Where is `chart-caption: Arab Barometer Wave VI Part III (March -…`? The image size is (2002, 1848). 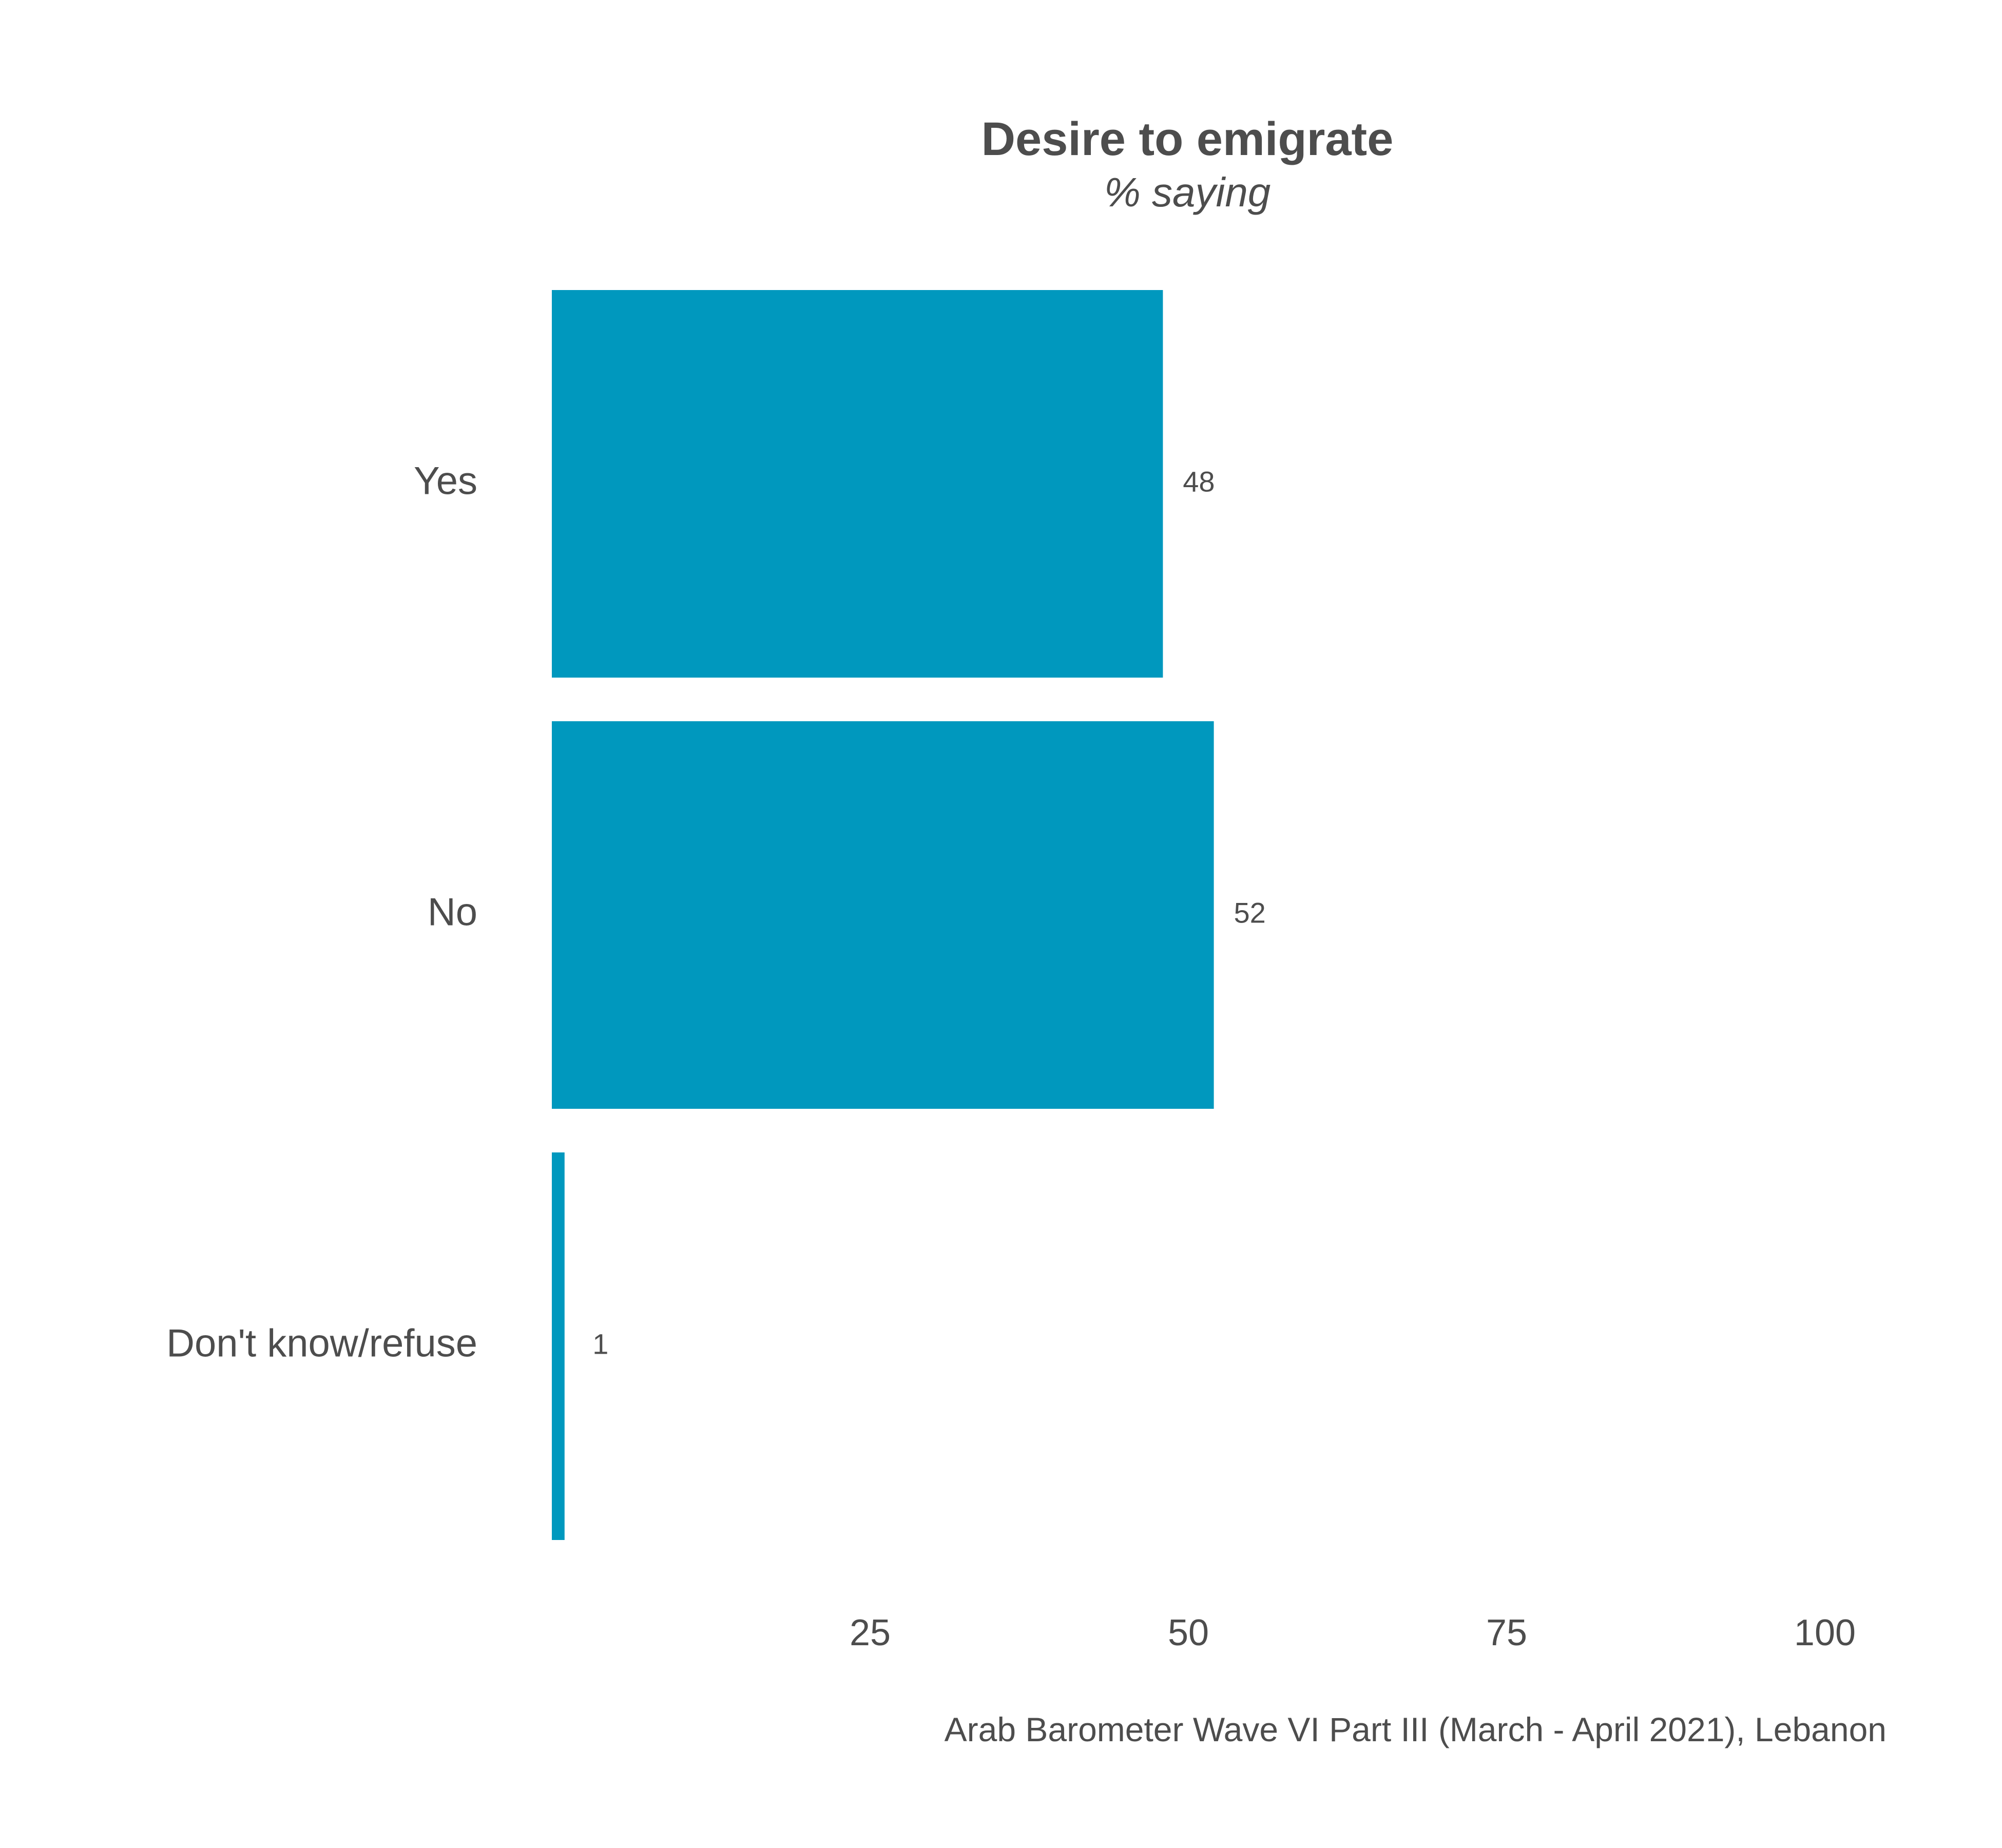
chart-caption: Arab Barometer Wave VI Part III (March -… is located at coordinates (1415, 1729).